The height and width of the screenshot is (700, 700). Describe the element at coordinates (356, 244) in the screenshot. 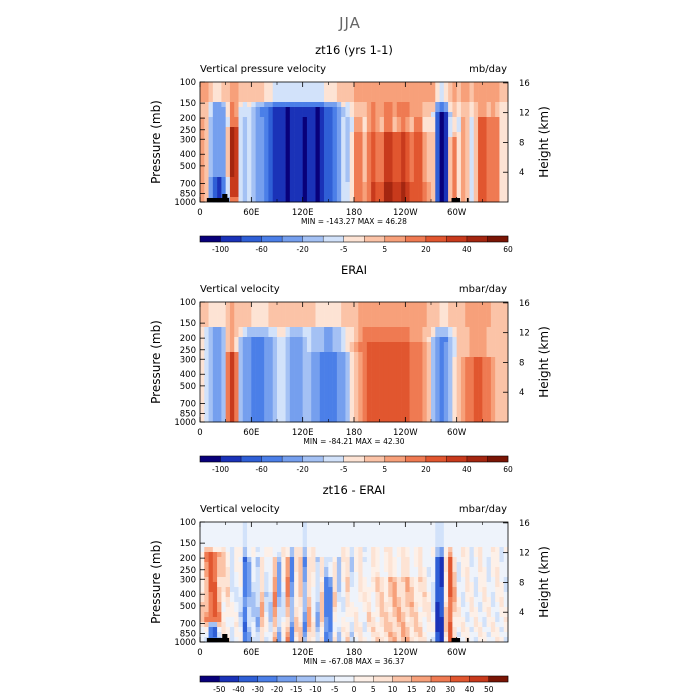

I see `colorbar: -100 -60 -20 -5 5 20 40 60` at that location.